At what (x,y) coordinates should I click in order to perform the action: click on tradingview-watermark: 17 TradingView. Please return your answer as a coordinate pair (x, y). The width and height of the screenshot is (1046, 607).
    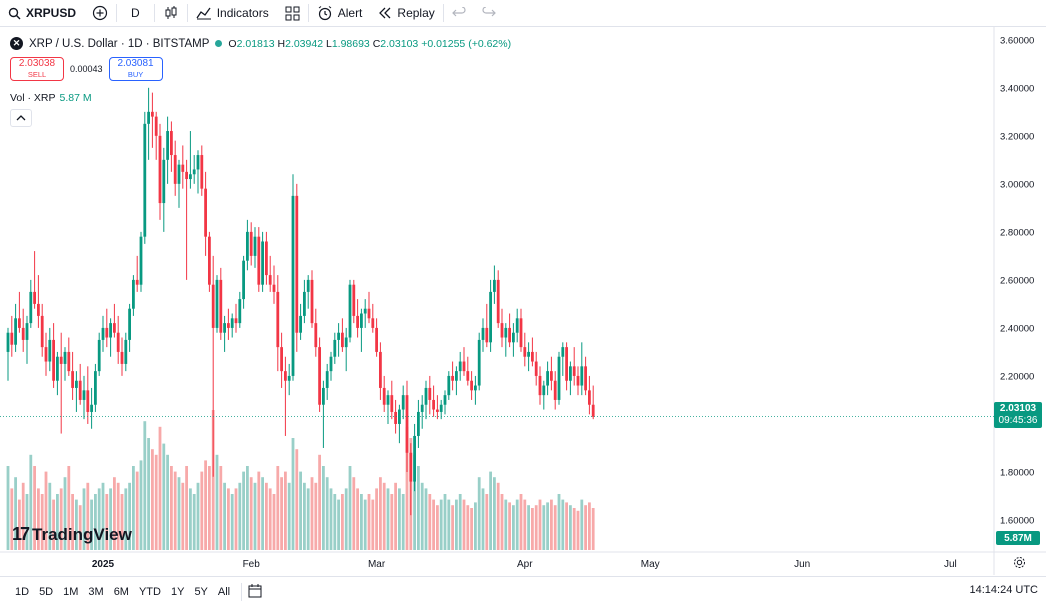
    Looking at the image, I should click on (72, 534).